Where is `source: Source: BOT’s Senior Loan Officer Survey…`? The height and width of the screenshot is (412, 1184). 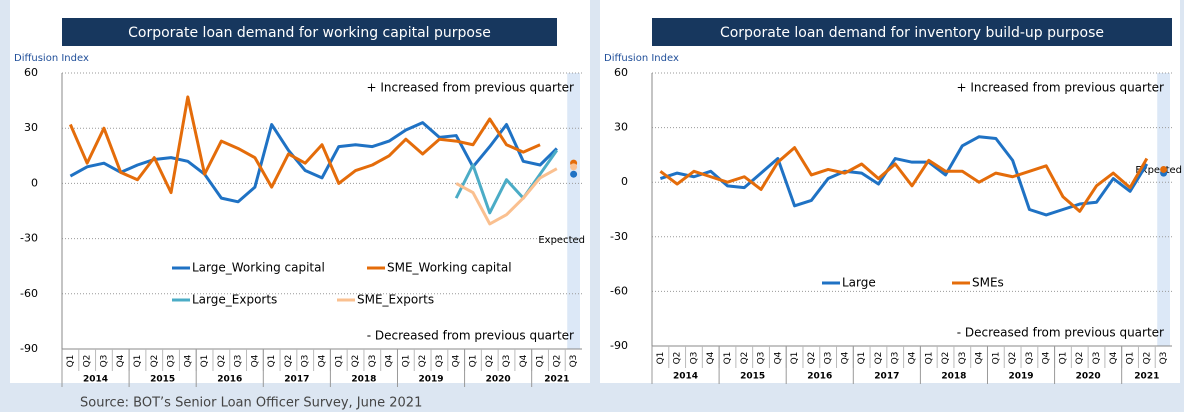
source: Source: BOT’s Senior Loan Officer Survey… is located at coordinates (251, 403).